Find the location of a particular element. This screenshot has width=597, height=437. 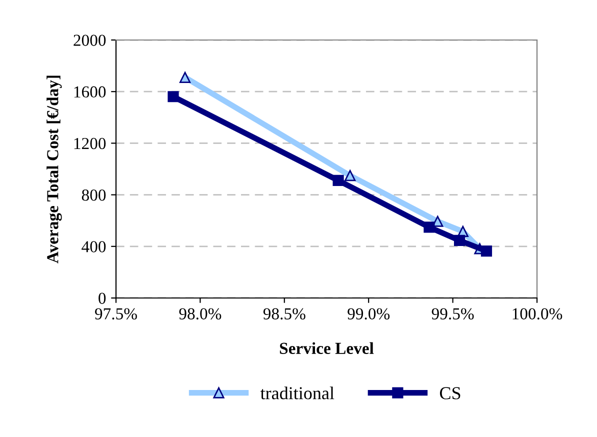

x-tick-label: 98.0% is located at coordinates (200, 314).